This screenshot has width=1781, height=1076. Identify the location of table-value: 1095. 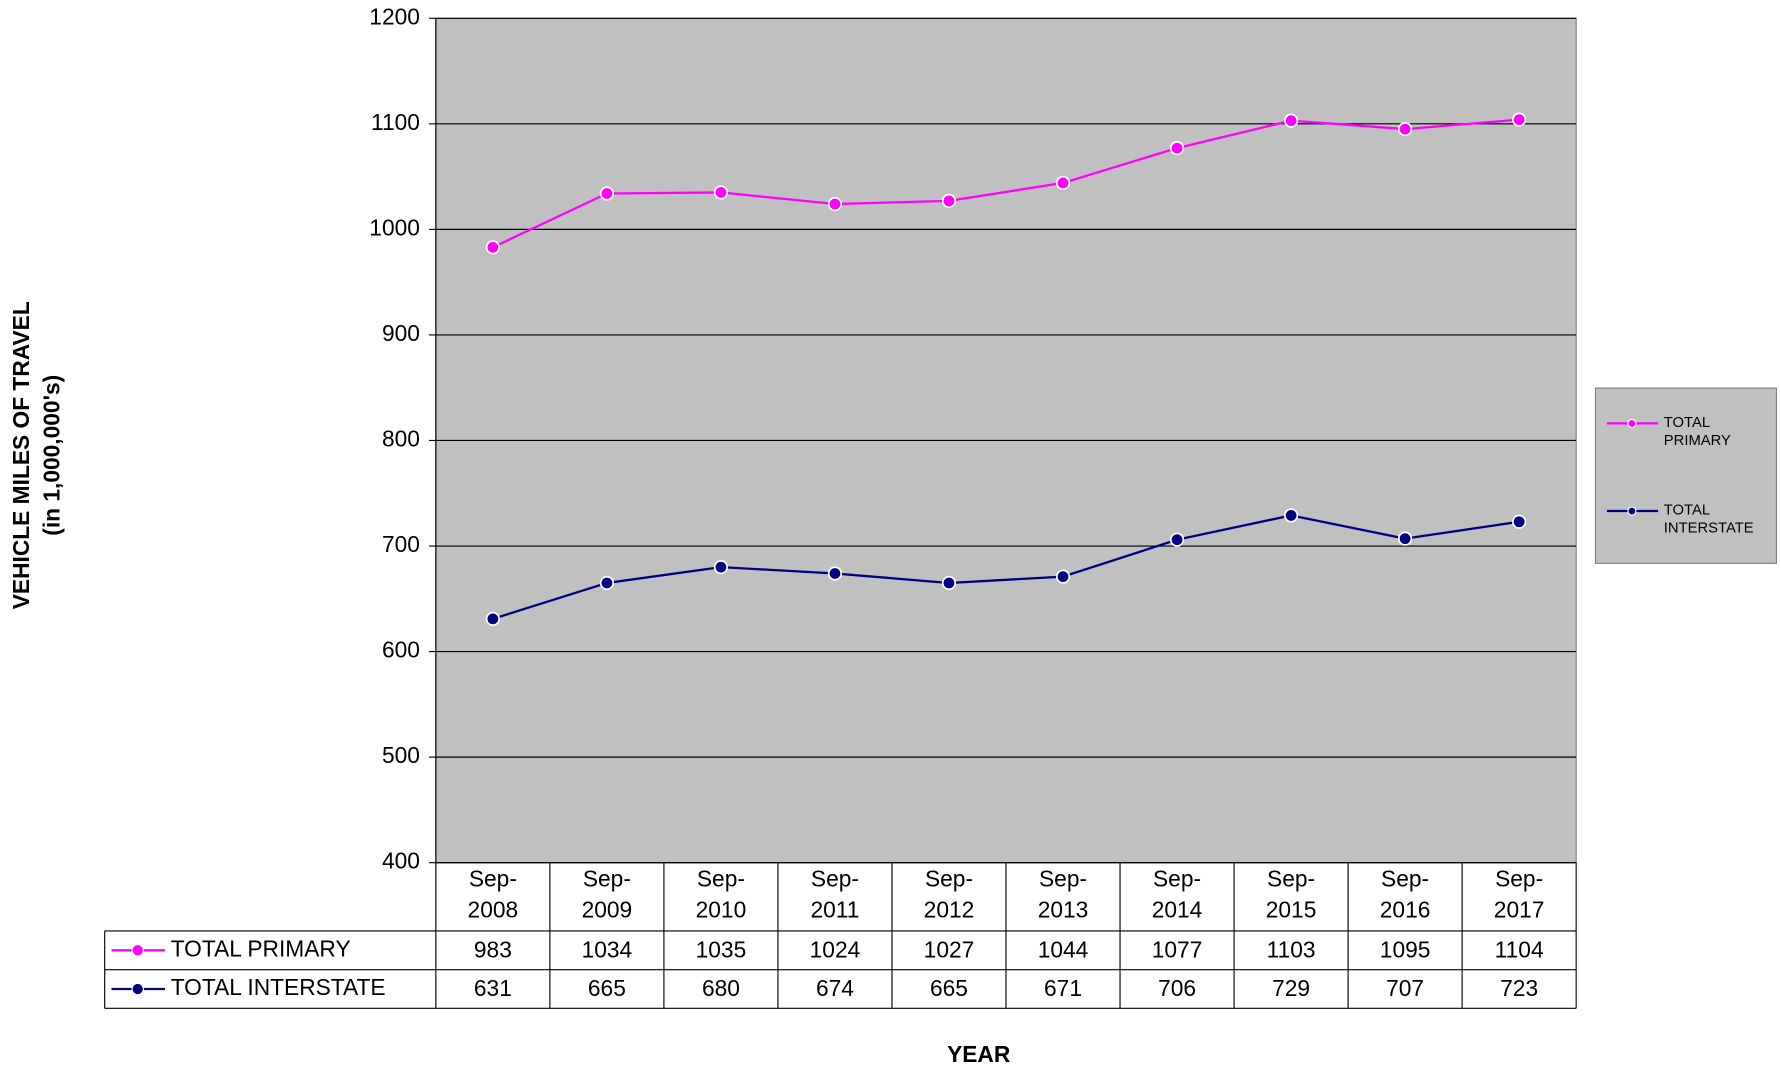
(1405, 949).